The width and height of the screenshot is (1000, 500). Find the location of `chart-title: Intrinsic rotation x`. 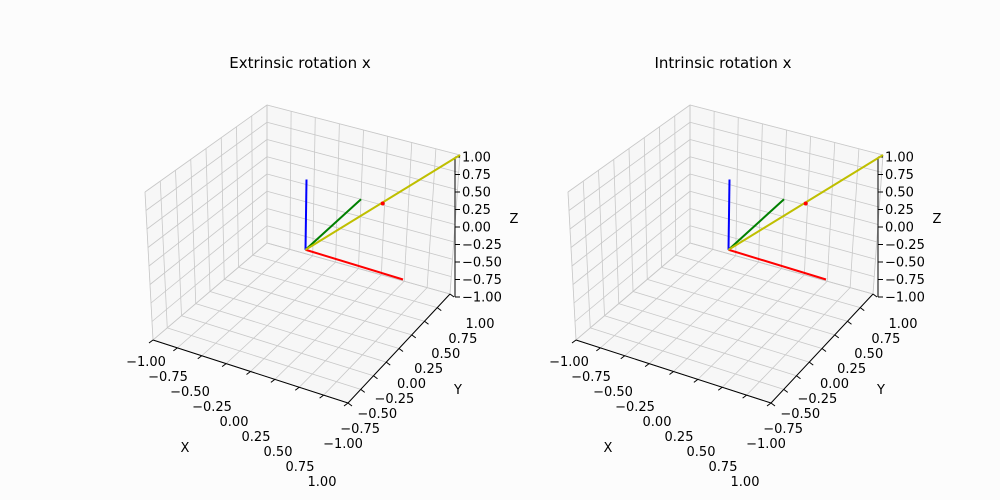

chart-title: Intrinsic rotation x is located at coordinates (722, 63).